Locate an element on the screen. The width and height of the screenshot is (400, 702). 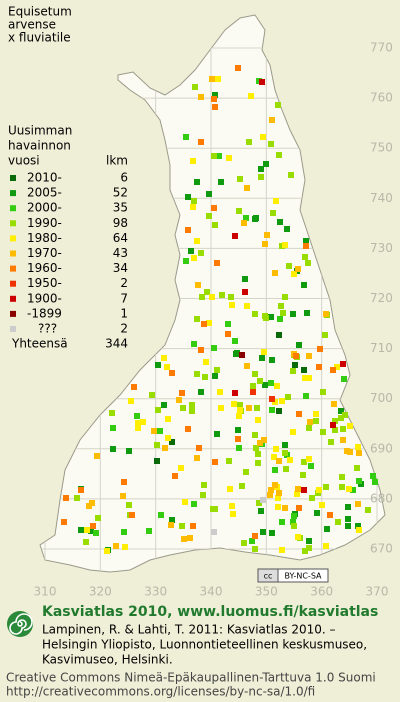
title: x fluviatile is located at coordinates (39, 38).